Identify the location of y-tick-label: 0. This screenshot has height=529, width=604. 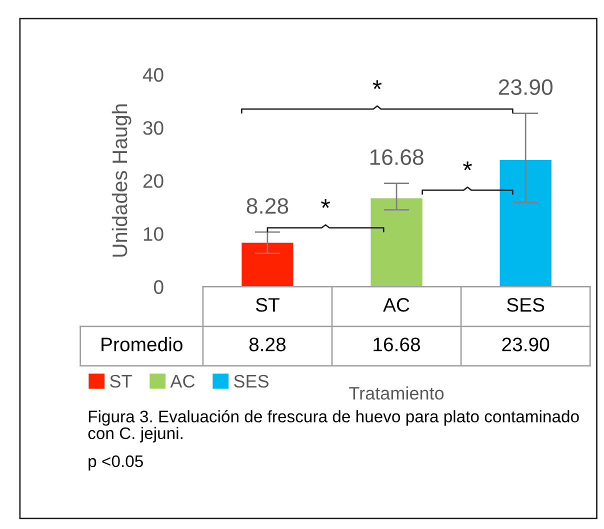
(159, 287).